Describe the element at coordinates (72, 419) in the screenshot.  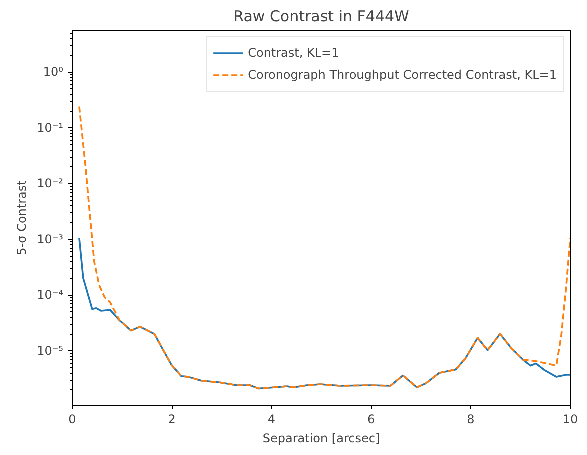
I see `x-tick-label: 0` at that location.